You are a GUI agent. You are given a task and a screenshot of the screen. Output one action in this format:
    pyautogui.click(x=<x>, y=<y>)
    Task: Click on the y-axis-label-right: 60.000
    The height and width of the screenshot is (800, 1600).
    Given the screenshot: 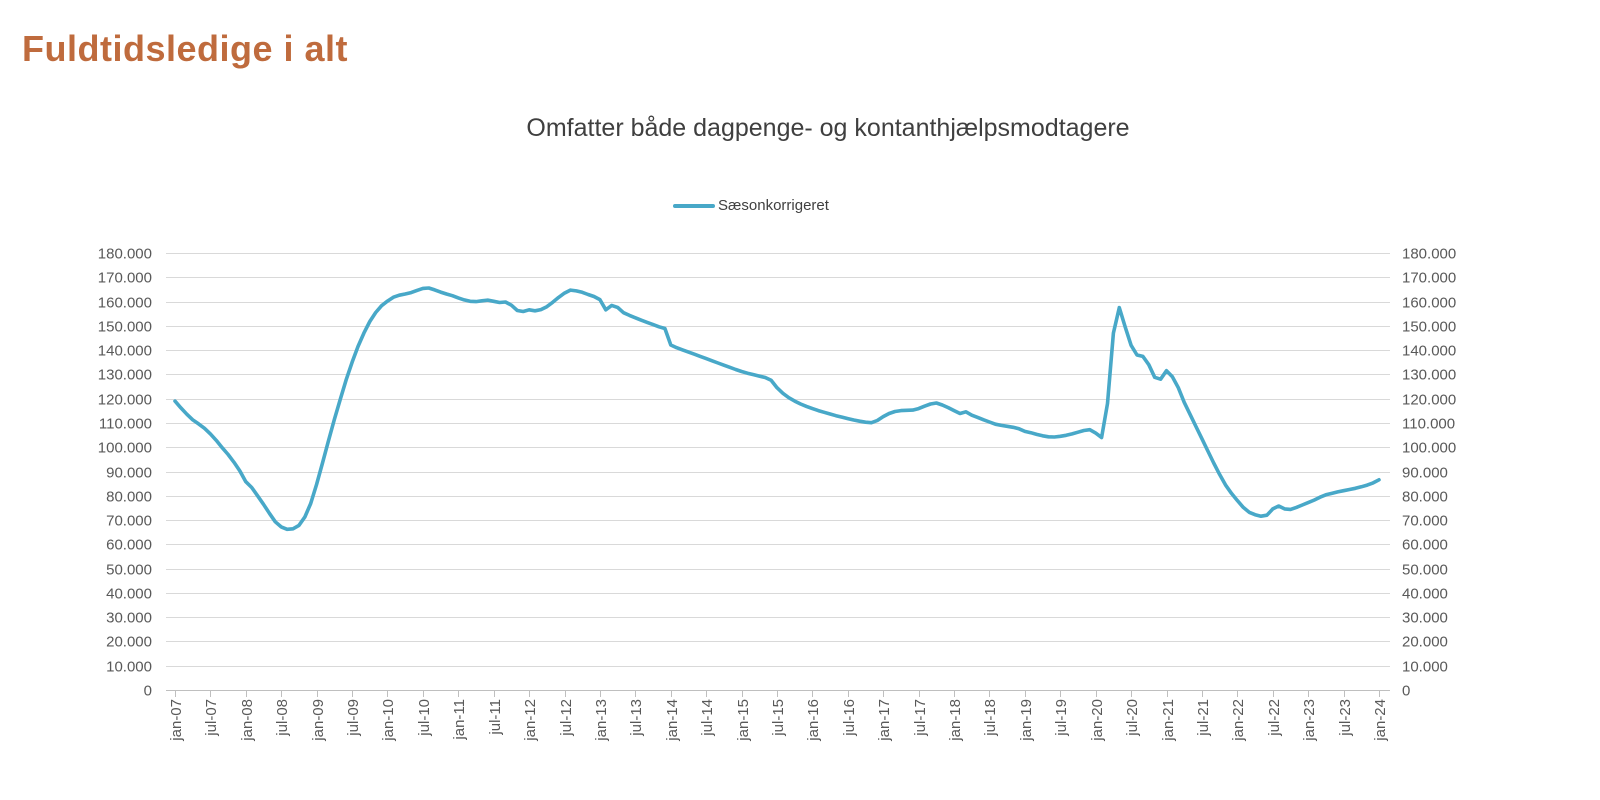 What is the action you would take?
    pyautogui.click(x=1425, y=545)
    